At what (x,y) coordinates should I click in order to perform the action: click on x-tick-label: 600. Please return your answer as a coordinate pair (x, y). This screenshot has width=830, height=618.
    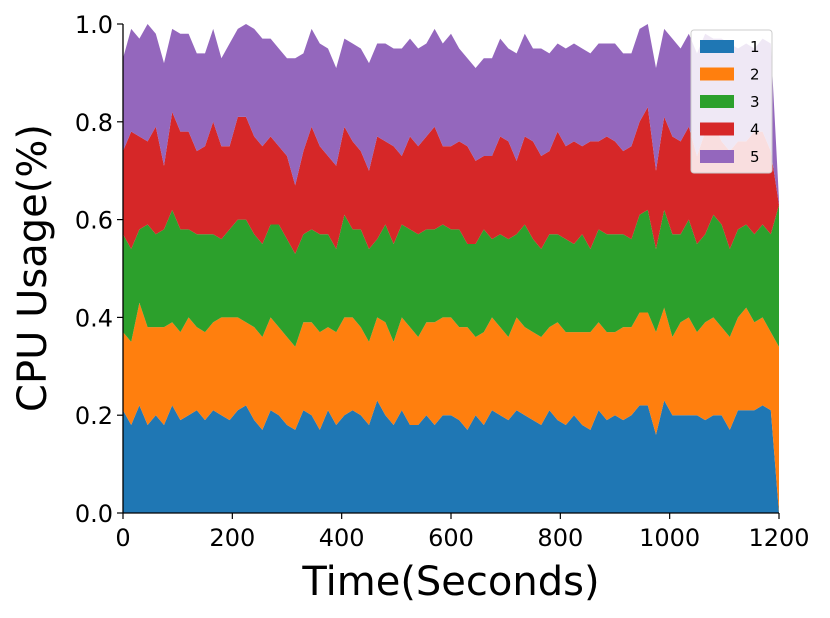
    Looking at the image, I should click on (451, 538).